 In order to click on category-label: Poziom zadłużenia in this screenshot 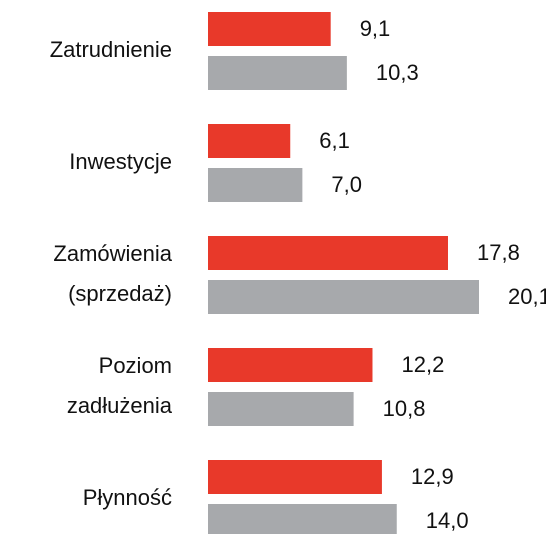, I will do `click(119, 385)`.